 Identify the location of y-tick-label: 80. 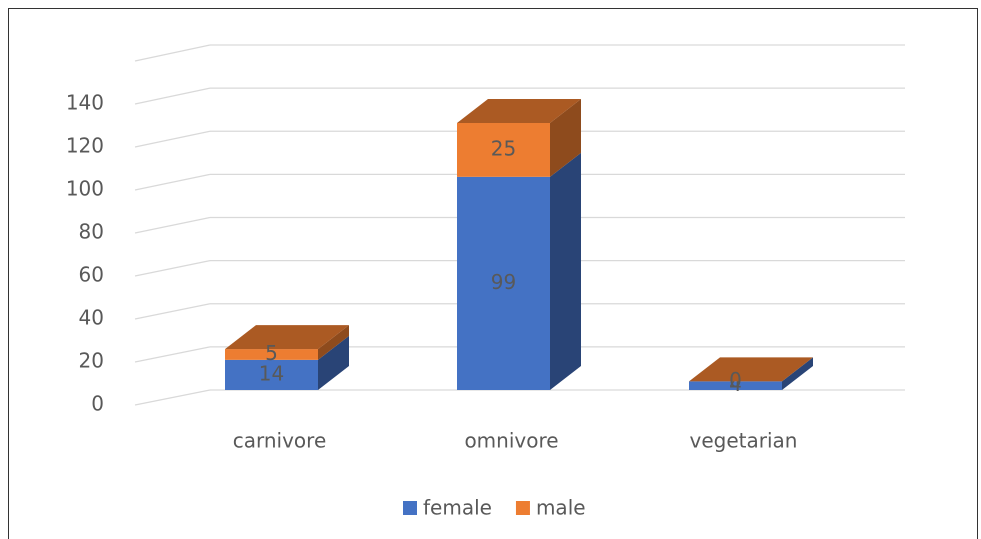
(91, 232).